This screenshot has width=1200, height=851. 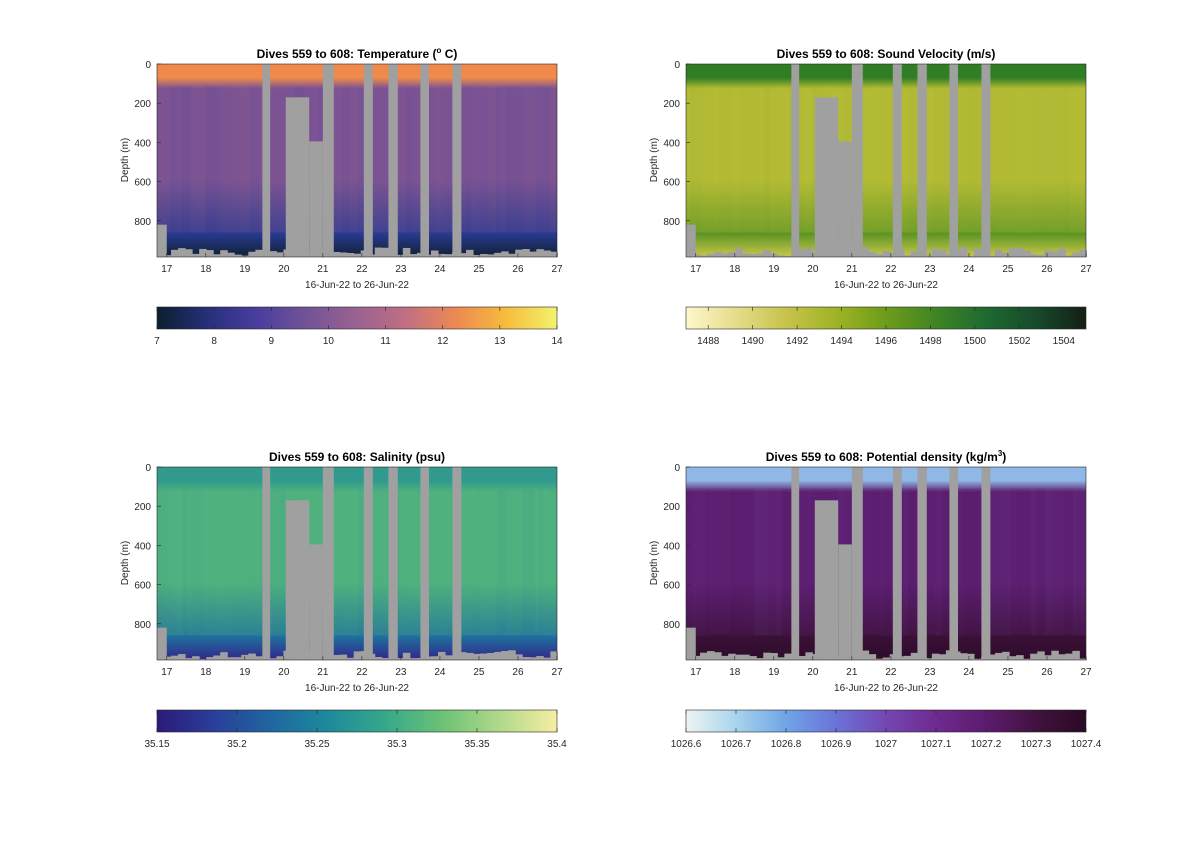 I want to click on x-tick-label: 27, so click(x=557, y=269).